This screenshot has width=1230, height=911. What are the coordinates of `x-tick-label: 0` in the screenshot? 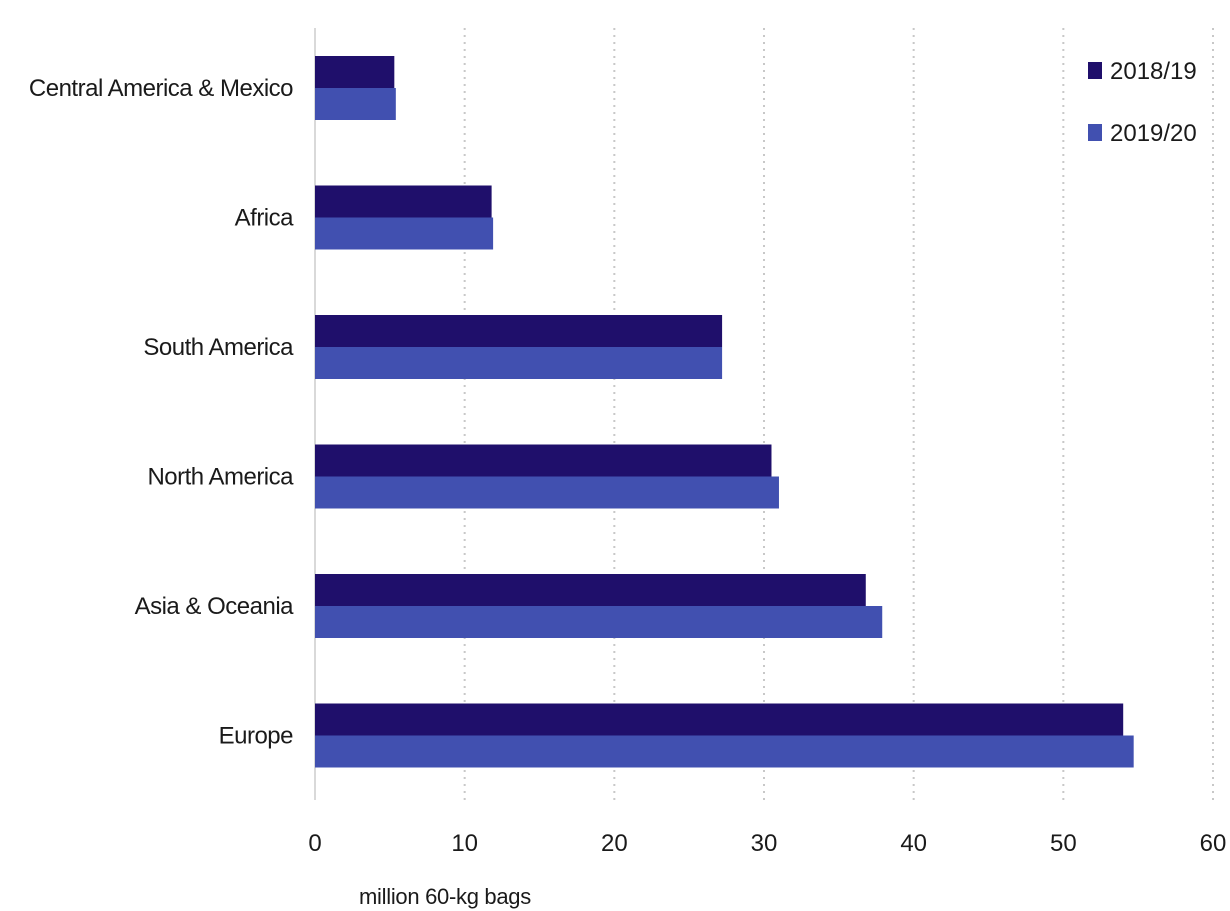 It's located at (314, 843).